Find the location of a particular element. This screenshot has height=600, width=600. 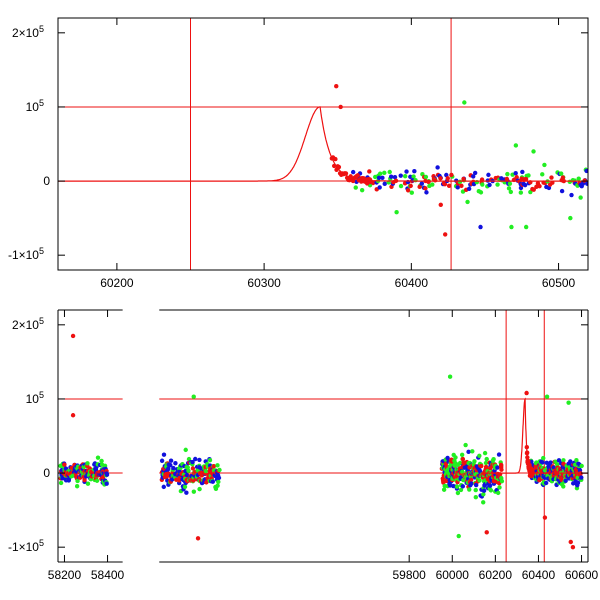

axis-break-gap is located at coordinates (141, 436).